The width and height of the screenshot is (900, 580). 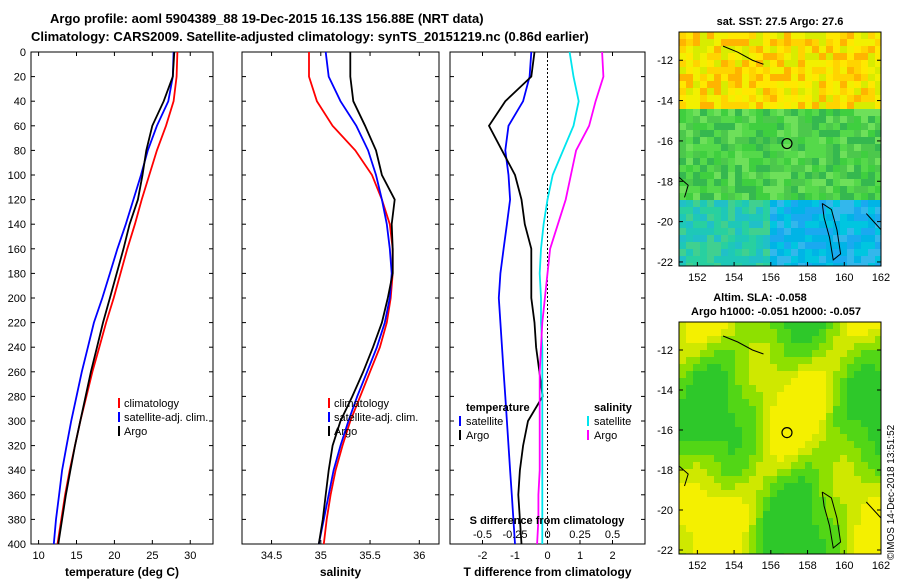 I want to click on secondary-x-tick-label: -0.5, so click(x=482, y=535).